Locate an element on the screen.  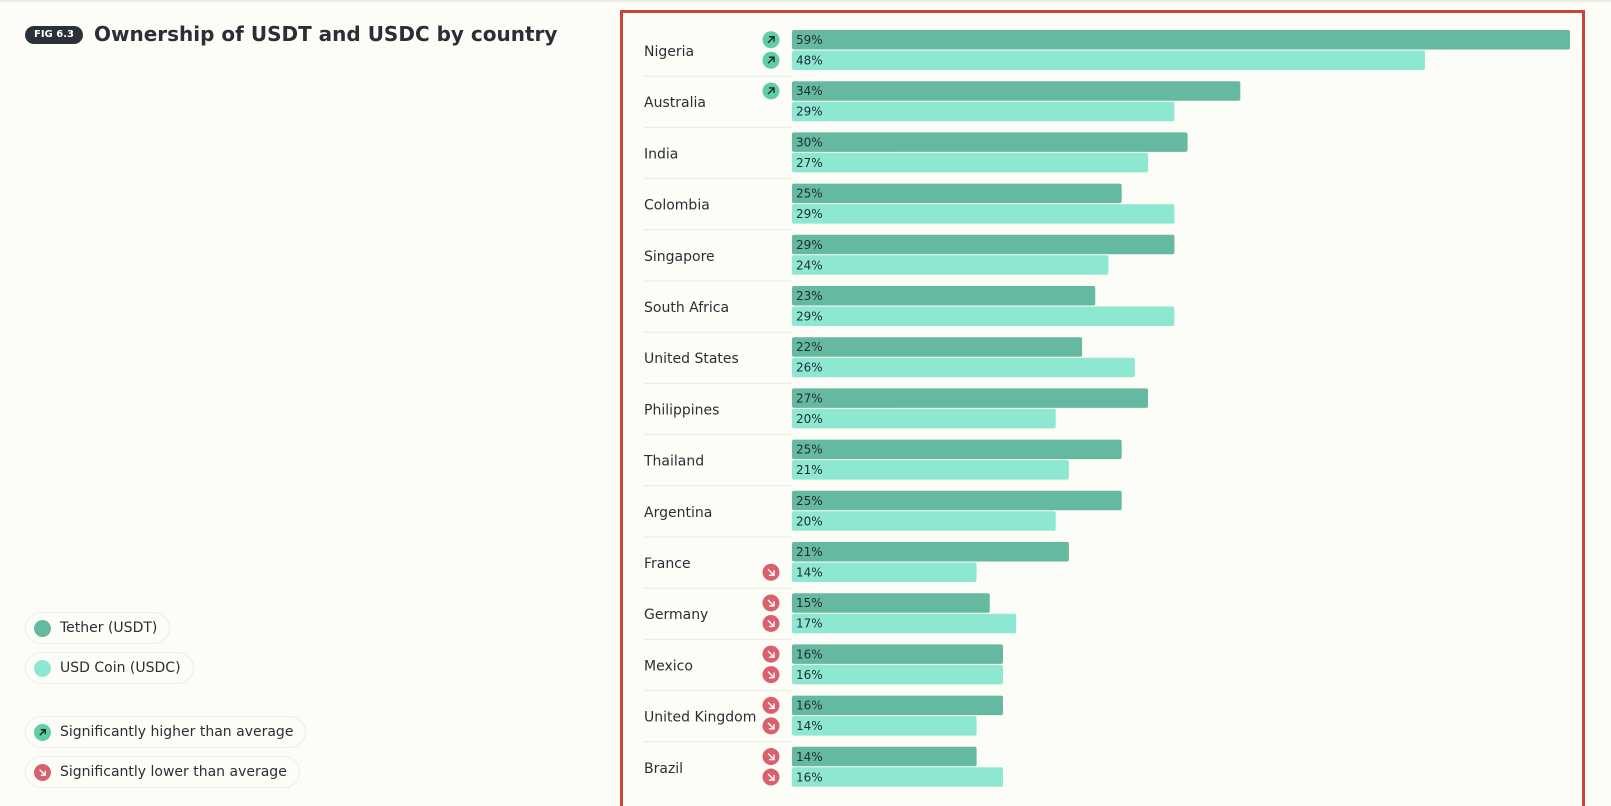
category-label: Colombia is located at coordinates (677, 206).